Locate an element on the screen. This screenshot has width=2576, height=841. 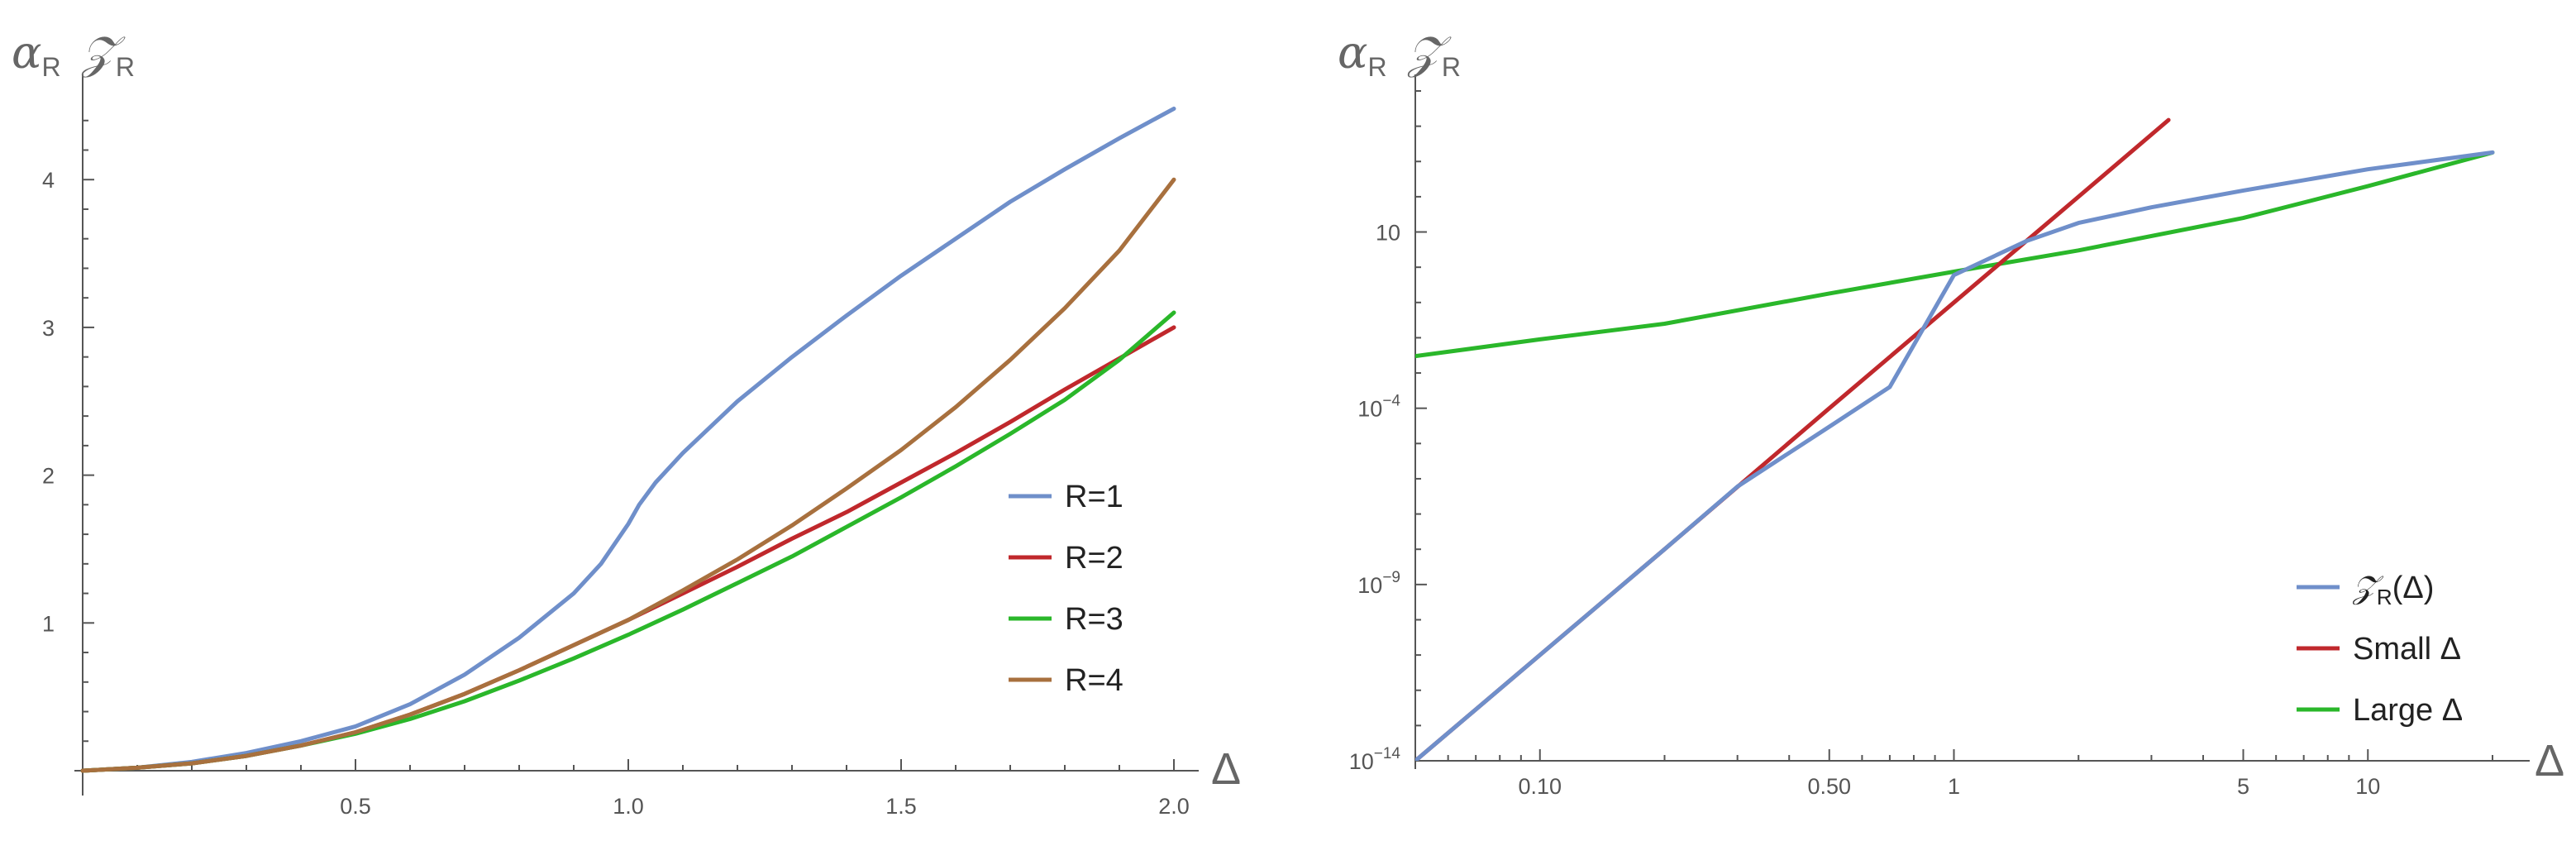
legend-label-left: R=4 is located at coordinates (1094, 680).